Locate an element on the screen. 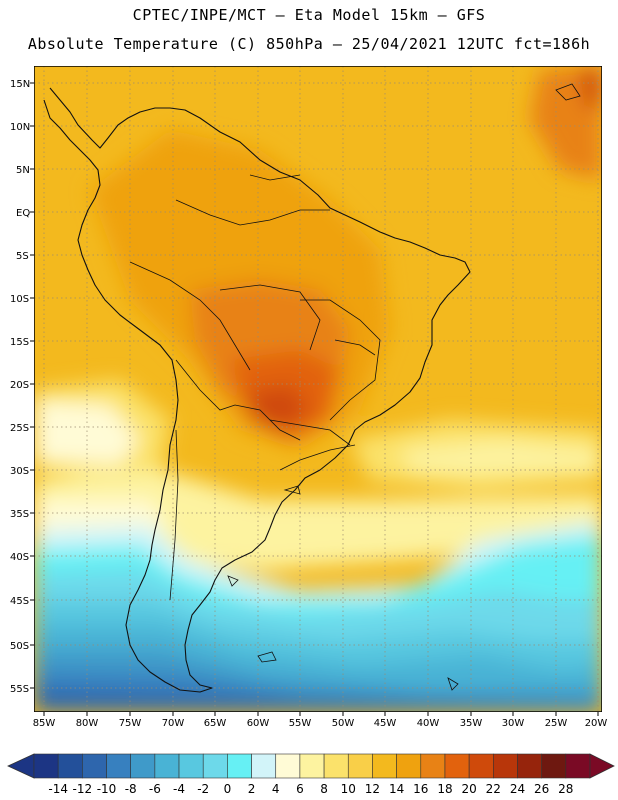 The height and width of the screenshot is (800, 618). map-title-line1: CPTEC/INPE/MCT – Eta Model 15km – GFS is located at coordinates (309, 15).